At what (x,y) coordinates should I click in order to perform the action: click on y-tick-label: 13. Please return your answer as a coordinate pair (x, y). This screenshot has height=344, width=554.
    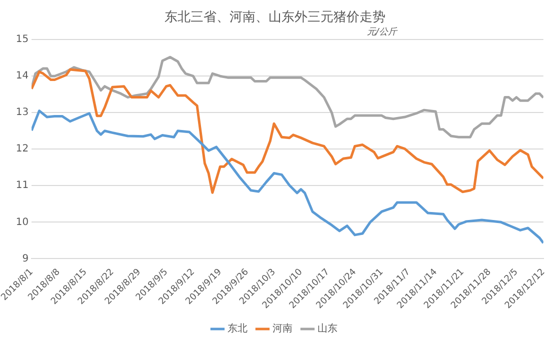
    Looking at the image, I should click on (22, 112).